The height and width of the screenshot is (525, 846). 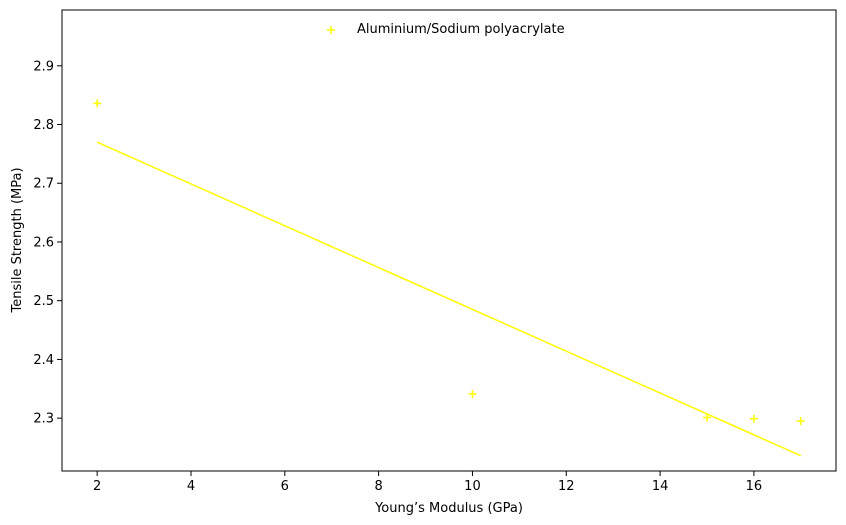 What do you see at coordinates (43, 125) in the screenshot?
I see `y-tick-label: 2.8` at bounding box center [43, 125].